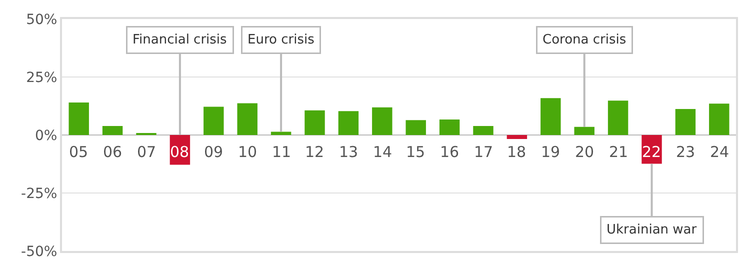 The width and height of the screenshot is (750, 272). I want to click on x-tick-label: 06, so click(112, 152).